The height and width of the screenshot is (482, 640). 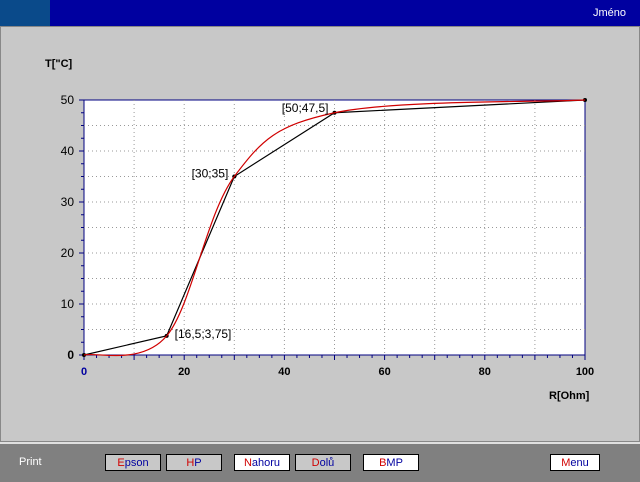 I want to click on bmp-button: BMP, so click(x=391, y=462).